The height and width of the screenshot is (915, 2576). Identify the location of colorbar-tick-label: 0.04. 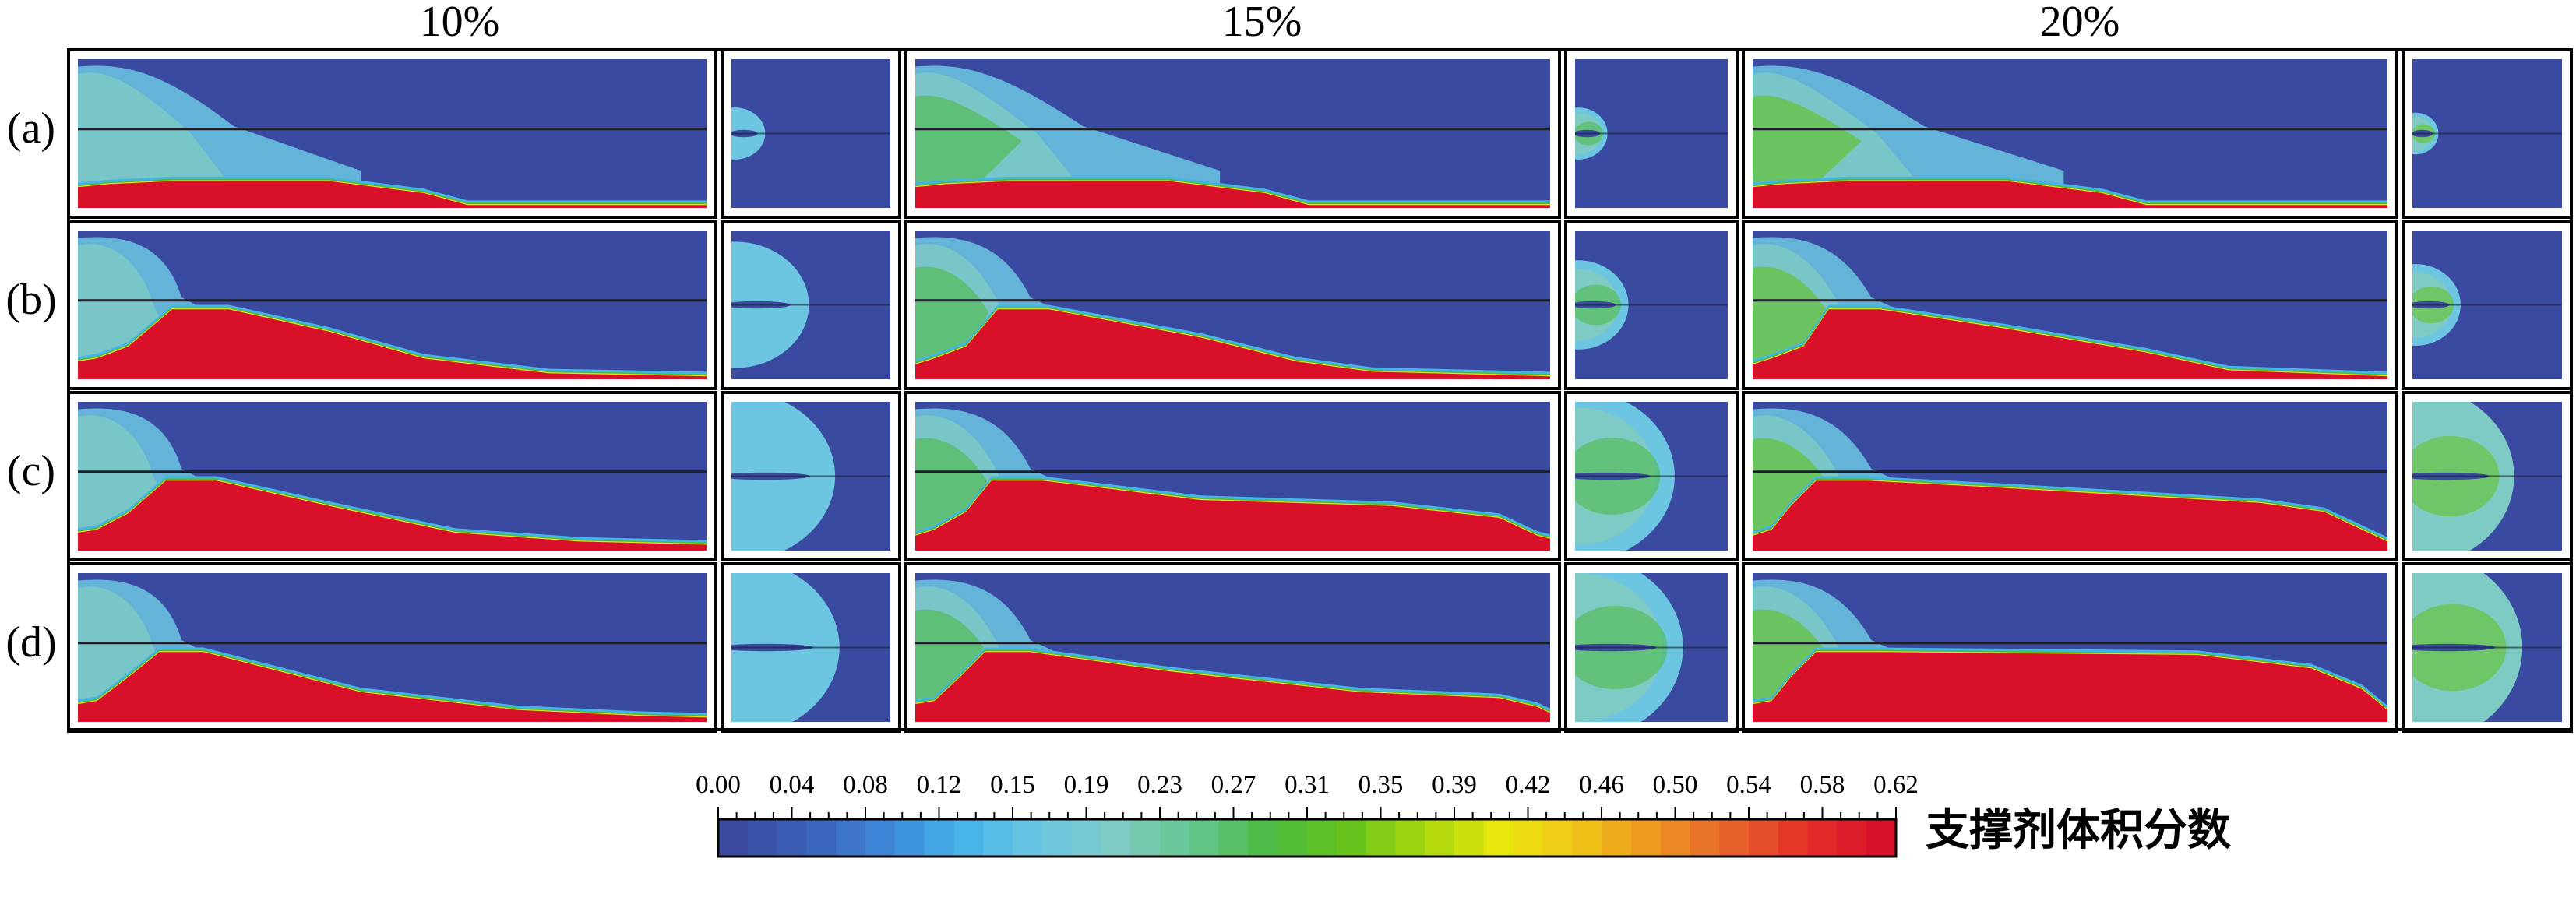
(792, 785).